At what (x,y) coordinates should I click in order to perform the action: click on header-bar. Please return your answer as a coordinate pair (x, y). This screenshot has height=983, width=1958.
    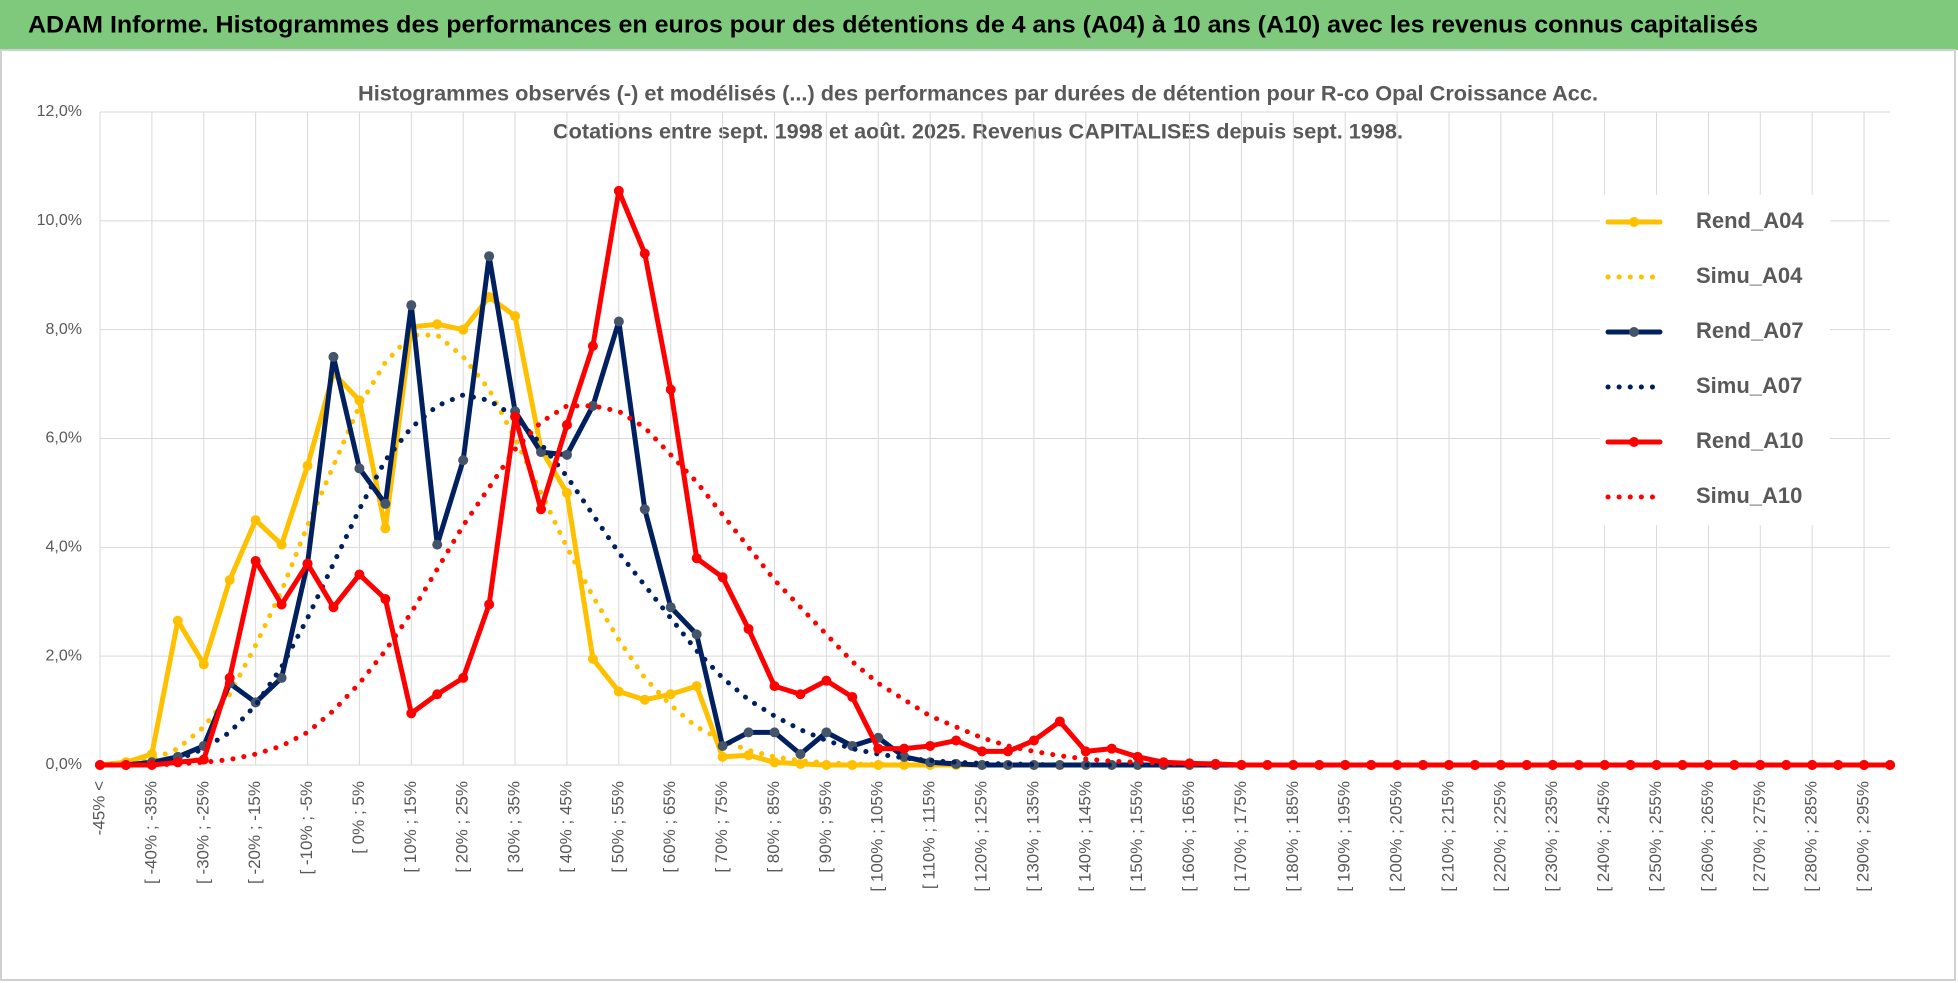
    Looking at the image, I should click on (979, 25).